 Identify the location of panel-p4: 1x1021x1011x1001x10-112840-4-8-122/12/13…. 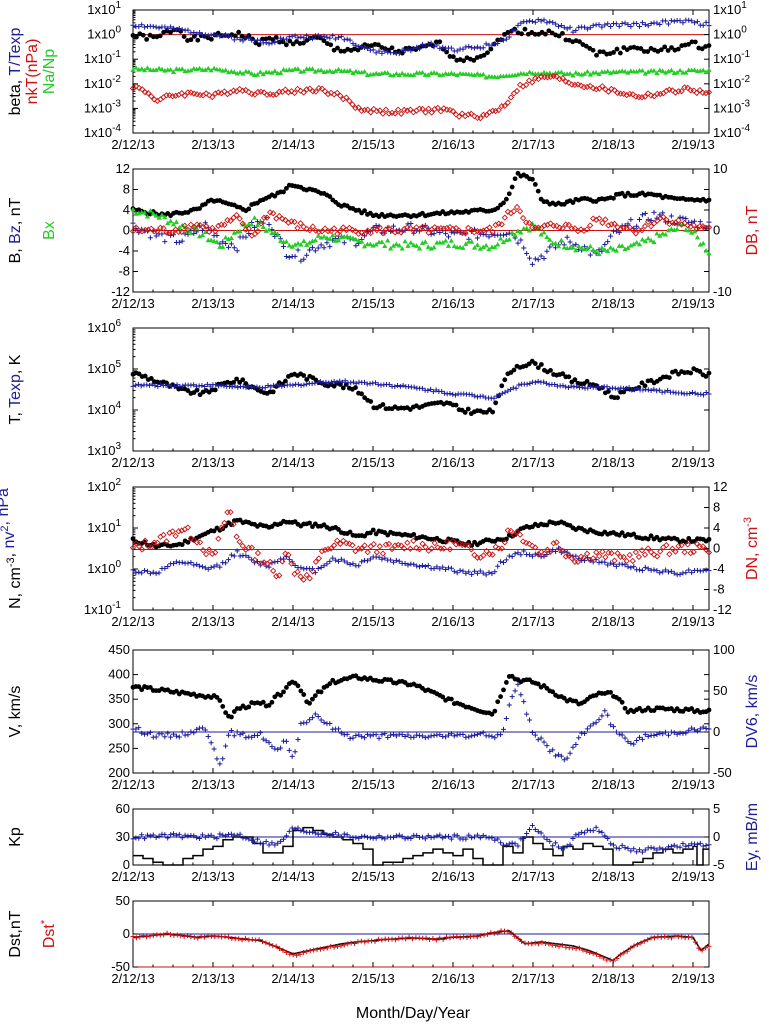
(380, 553).